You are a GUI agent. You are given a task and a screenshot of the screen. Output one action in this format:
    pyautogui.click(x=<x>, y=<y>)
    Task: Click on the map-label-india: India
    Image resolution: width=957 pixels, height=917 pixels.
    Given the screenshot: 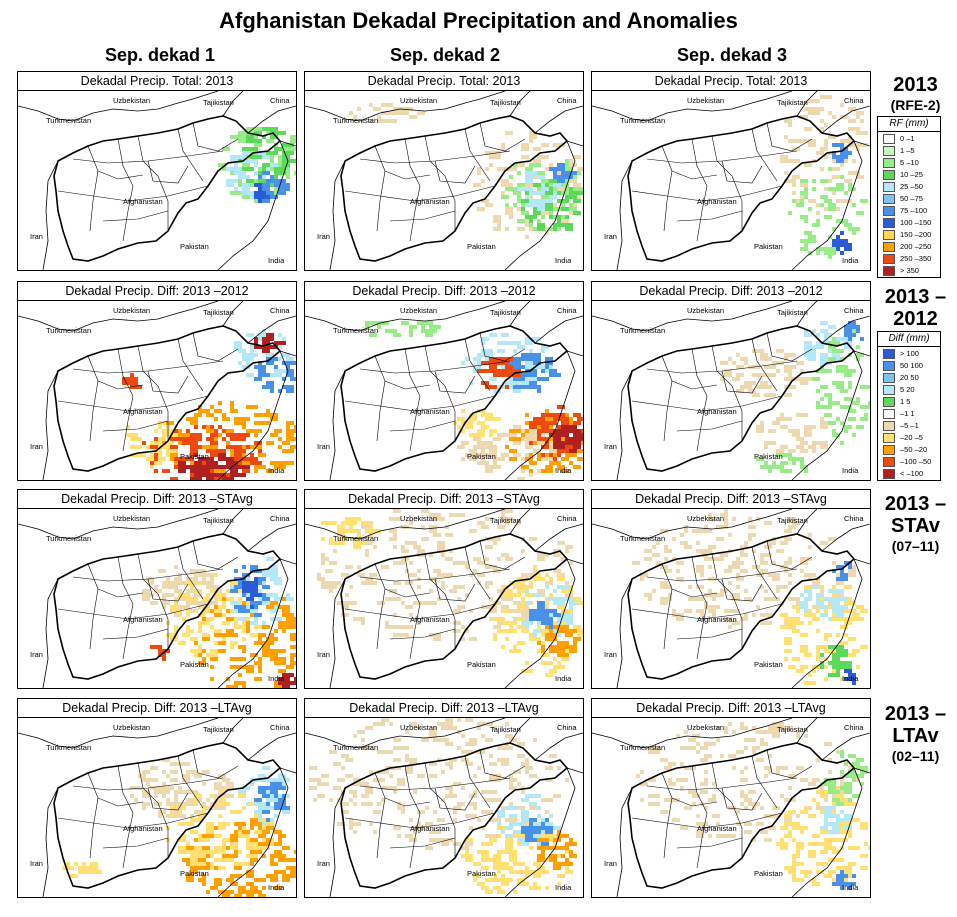 What is the action you would take?
    pyautogui.click(x=563, y=260)
    